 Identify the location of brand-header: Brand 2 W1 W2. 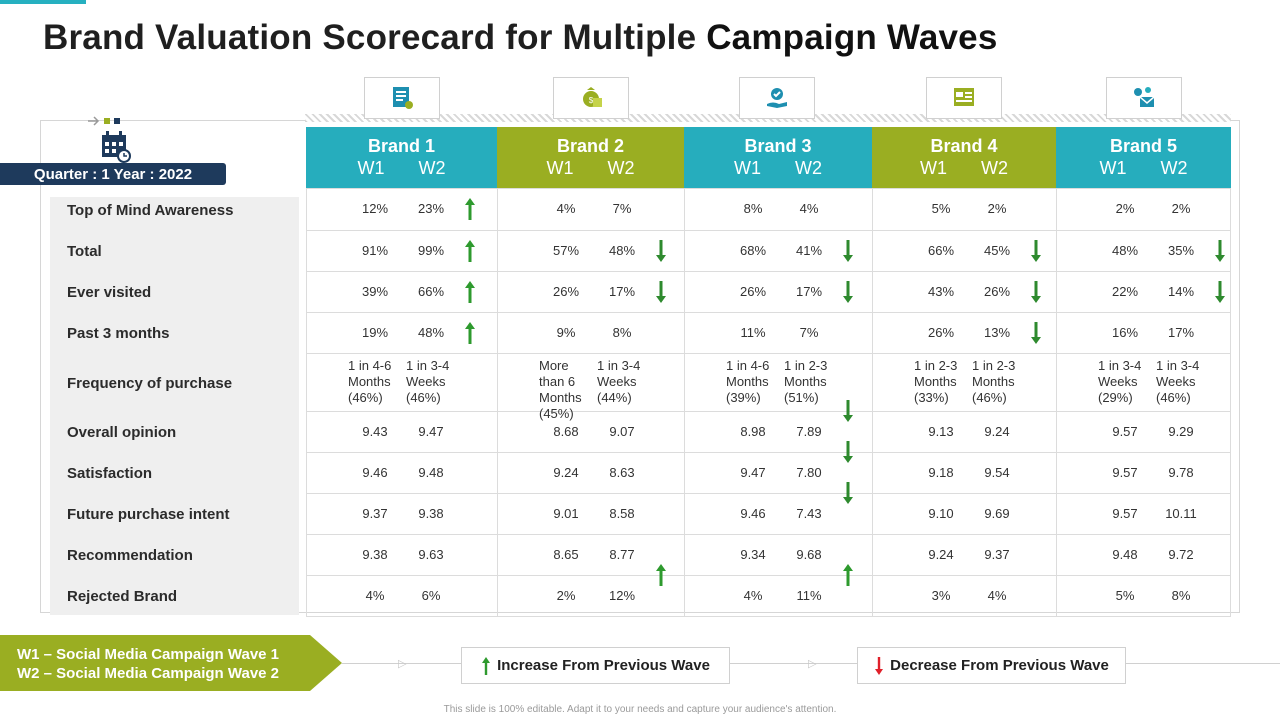
(590, 157).